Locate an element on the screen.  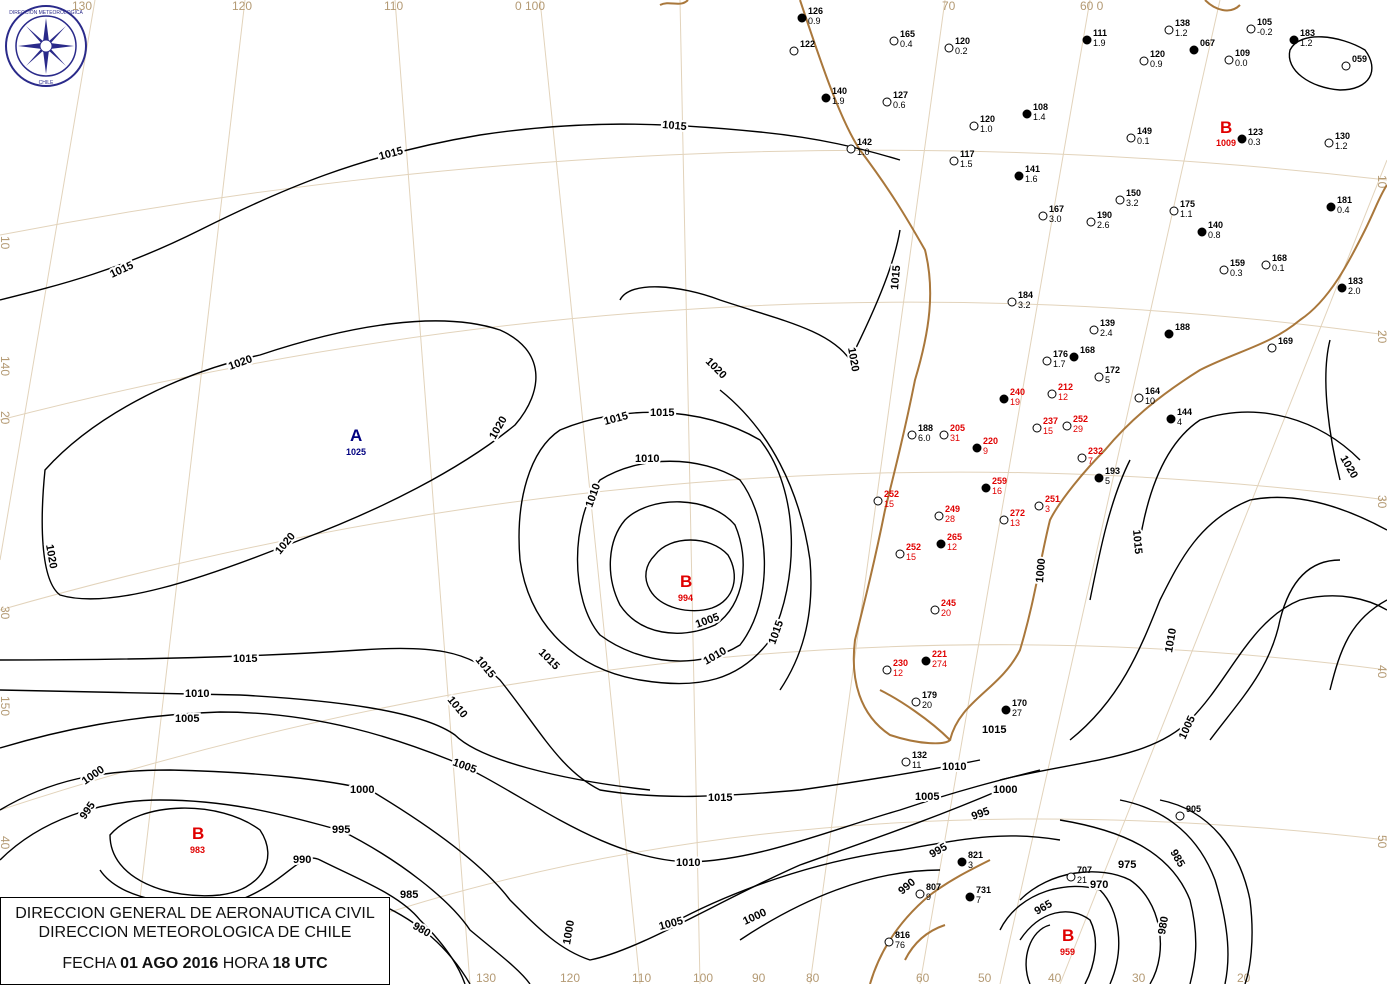
isobar-label: 980 is located at coordinates (422, 930).